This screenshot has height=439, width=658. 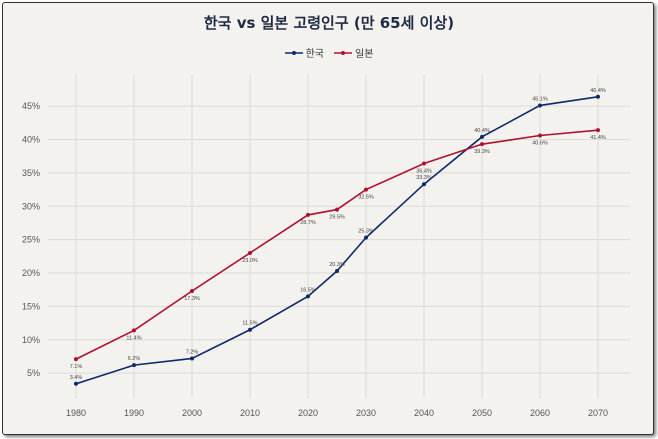 I want to click on legend: 한국 일본, so click(x=329, y=52).